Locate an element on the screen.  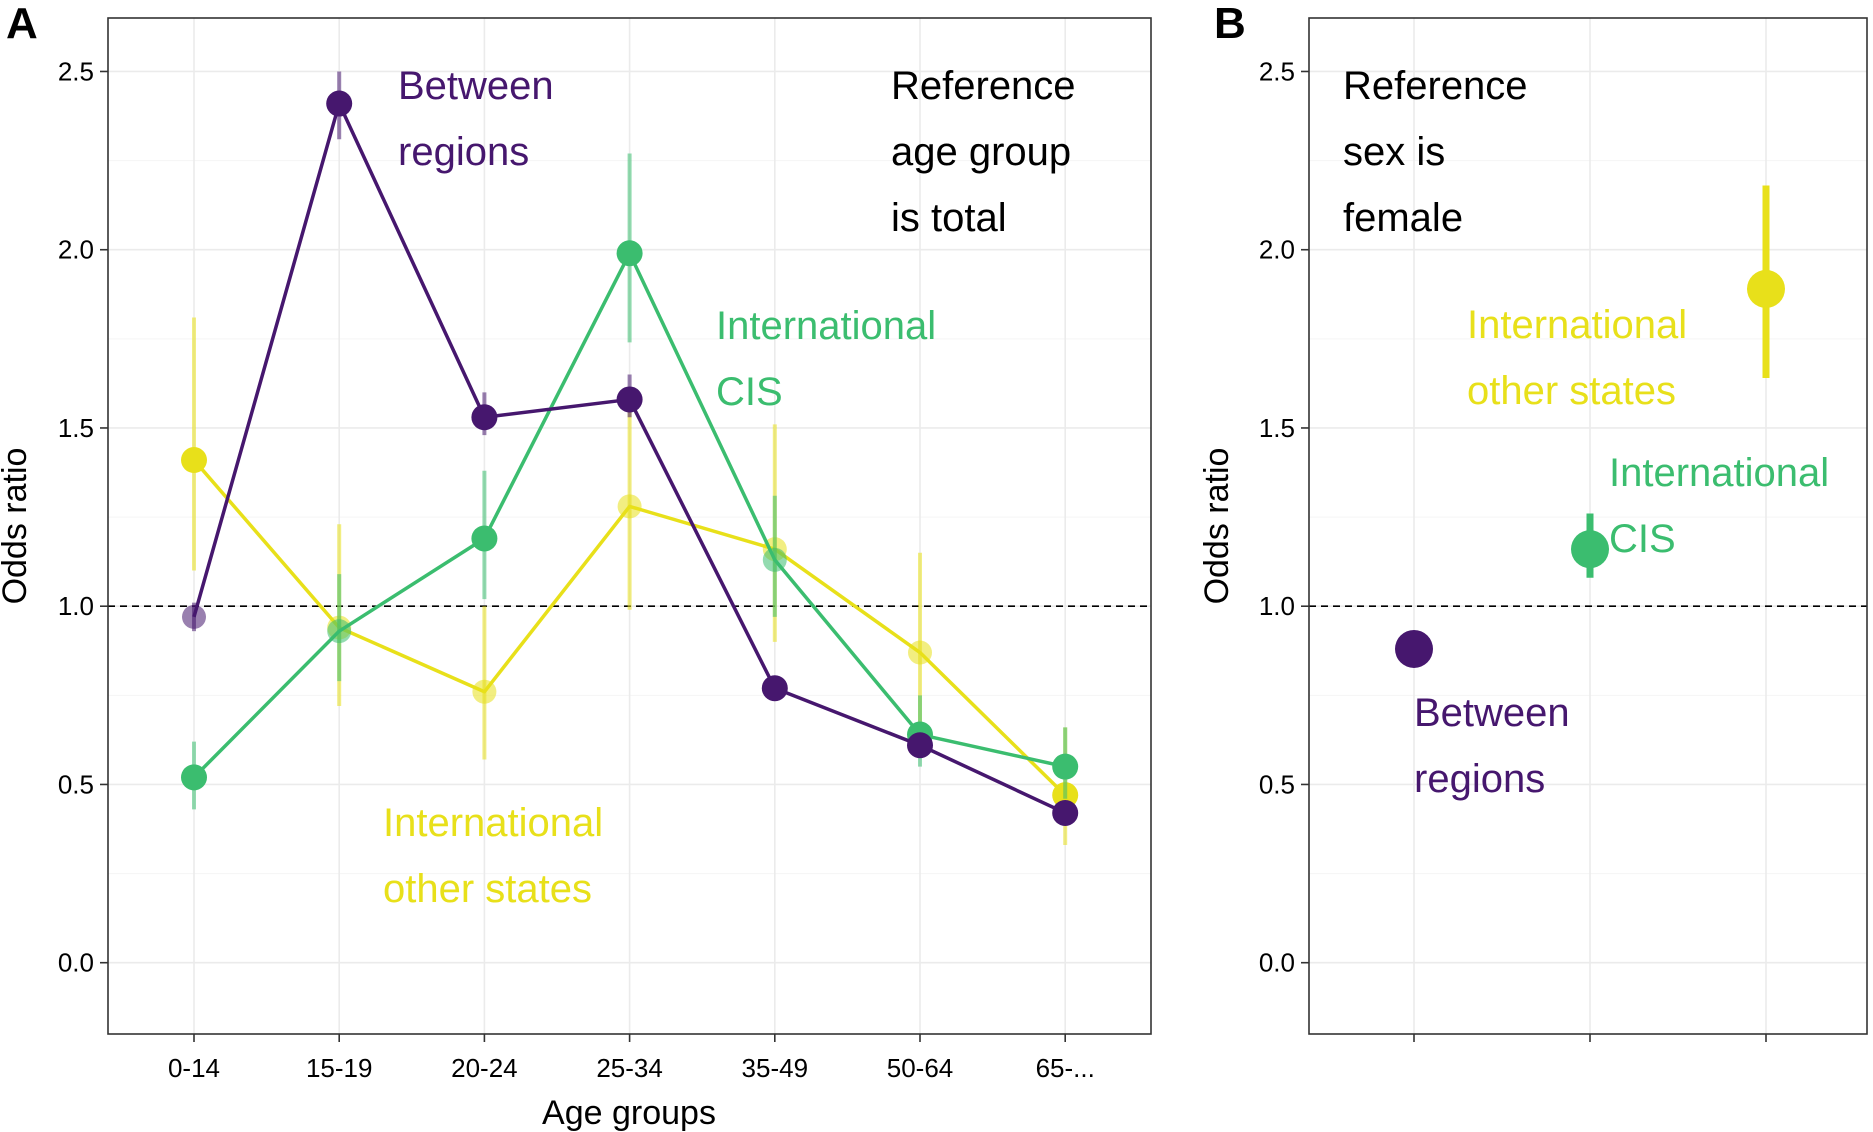
a-y-tick-label: 2.5 is located at coordinates (76, 71).